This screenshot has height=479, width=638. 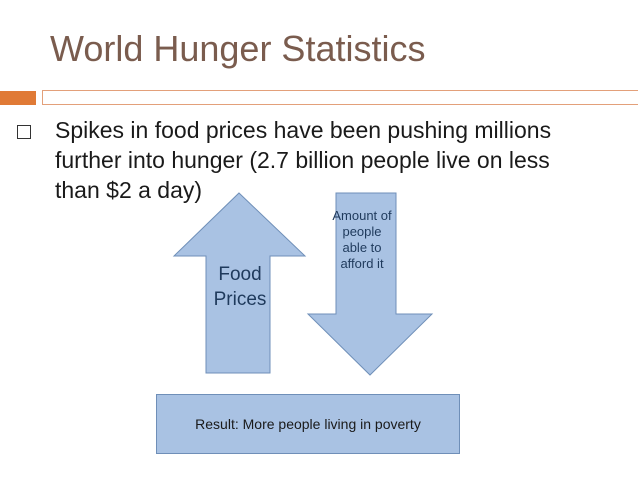 I want to click on down-arrow-label: Amount of people able to afford it, so click(x=362, y=239).